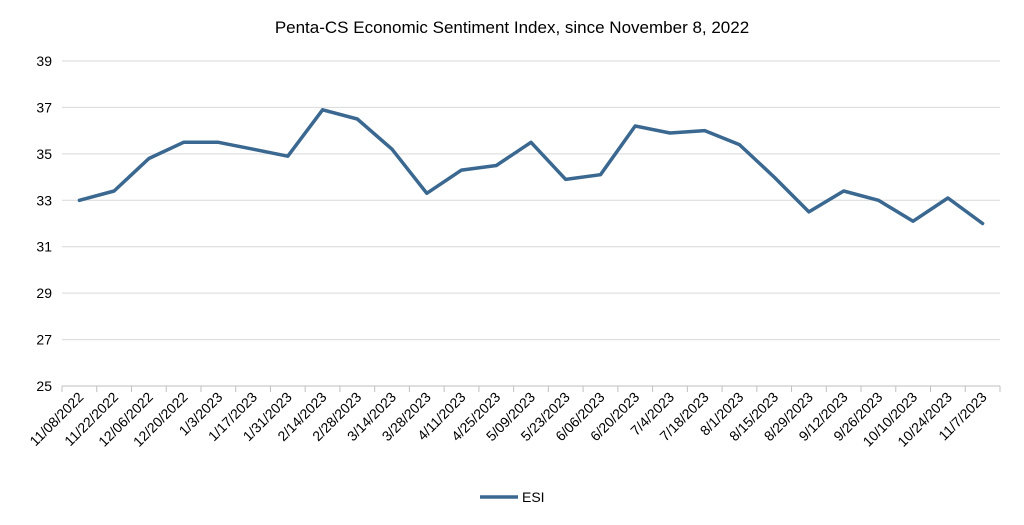 This screenshot has height=525, width=1024. Describe the element at coordinates (44, 340) in the screenshot. I see `y-tick-label: 27` at that location.